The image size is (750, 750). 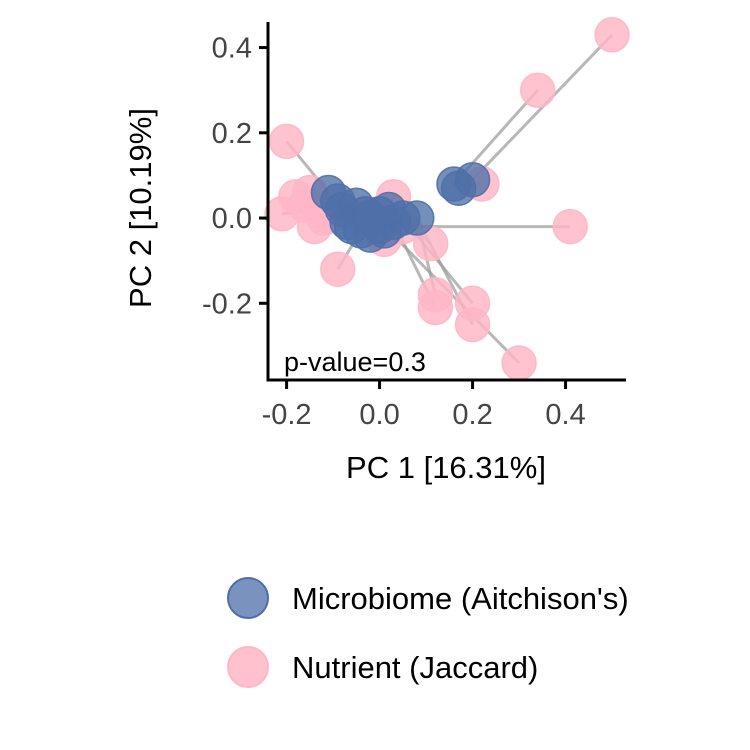 I want to click on x-tick-label-2: 0.2, so click(x=472, y=415).